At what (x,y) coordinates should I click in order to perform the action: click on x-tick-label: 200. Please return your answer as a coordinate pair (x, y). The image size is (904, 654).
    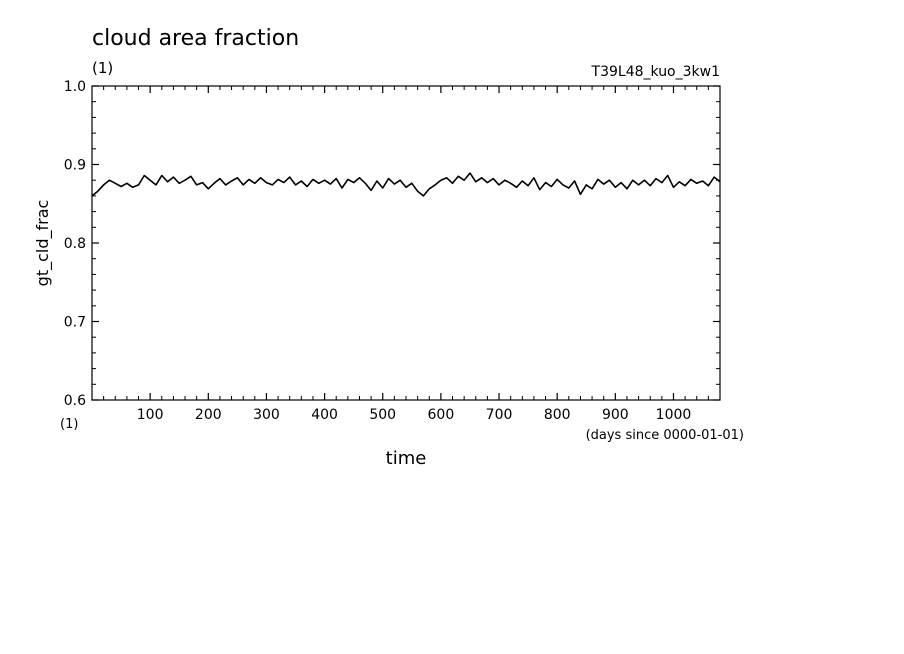
    Looking at the image, I should click on (208, 415).